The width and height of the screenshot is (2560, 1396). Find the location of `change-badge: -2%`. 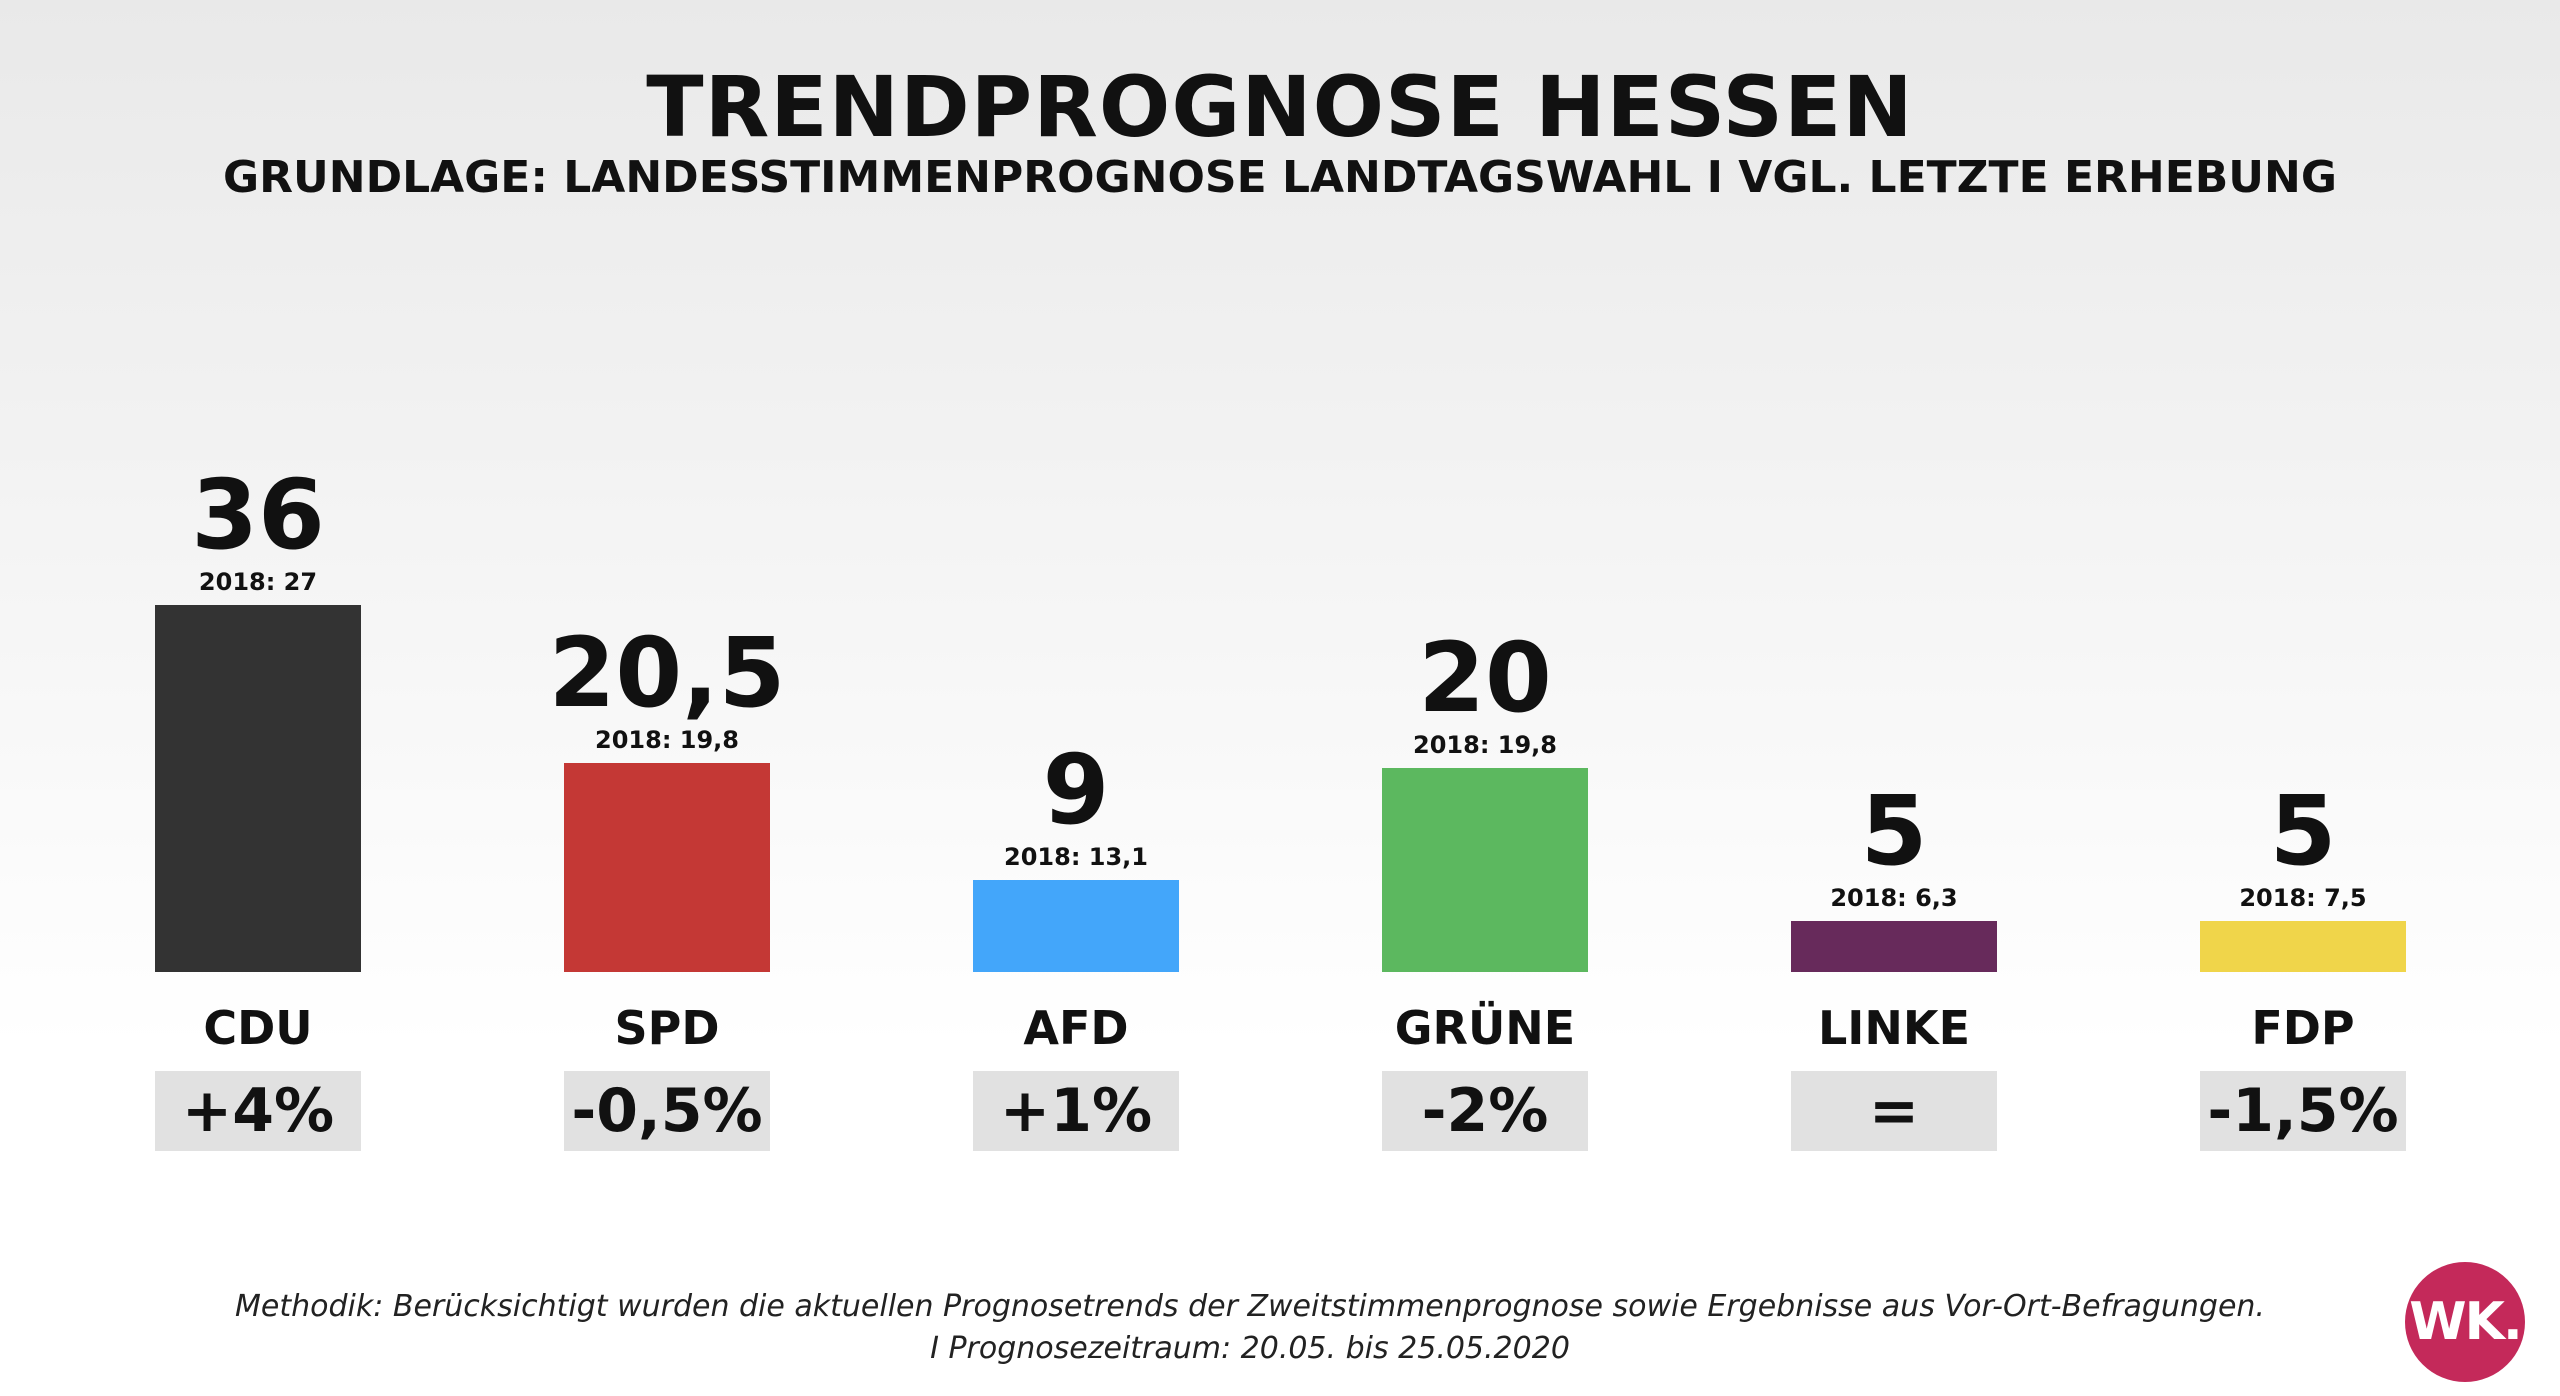

change-badge: -2% is located at coordinates (1485, 1111).